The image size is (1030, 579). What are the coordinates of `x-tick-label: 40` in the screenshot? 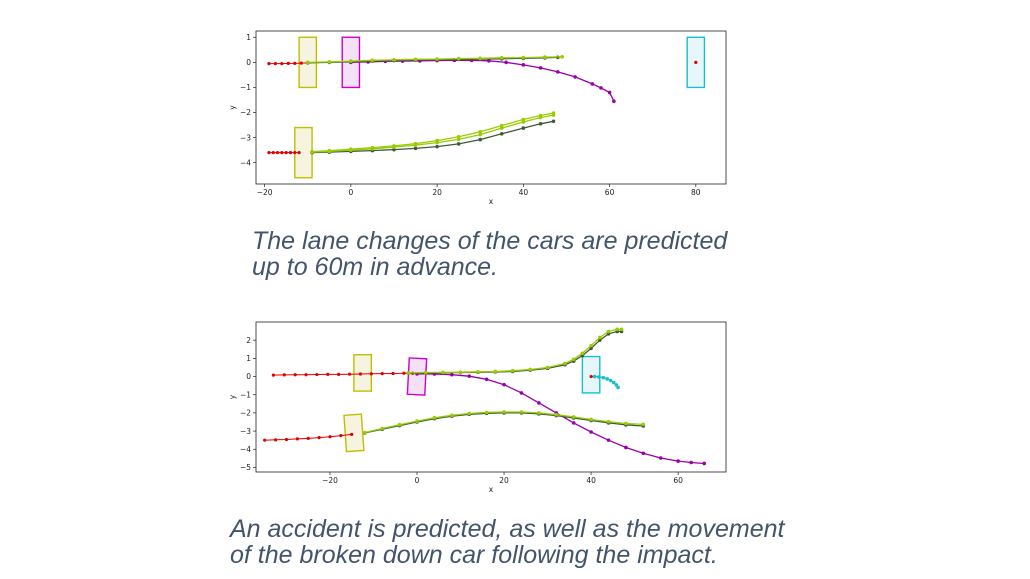 It's located at (591, 480).